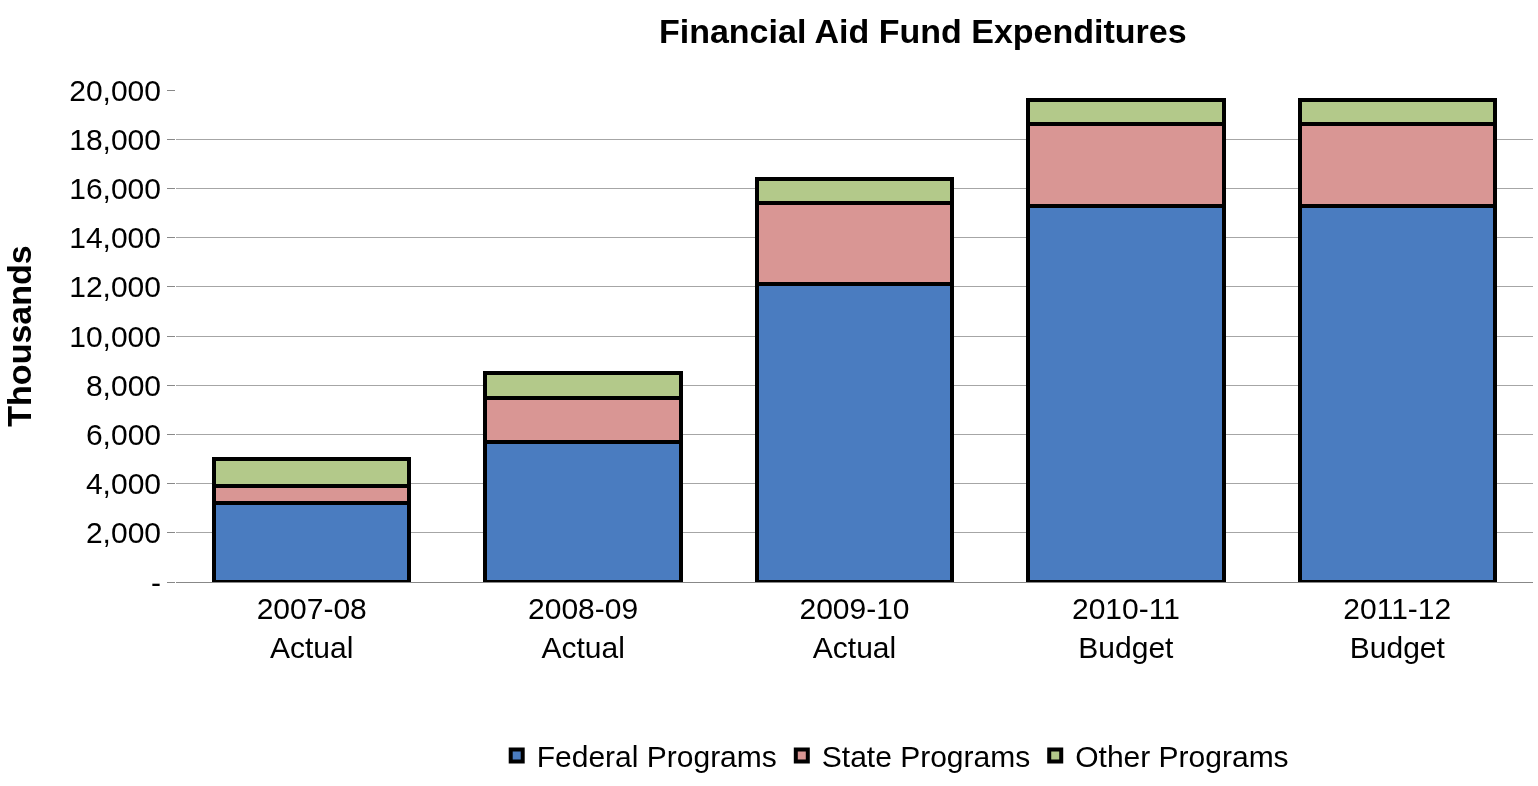 The width and height of the screenshot is (1538, 786). What do you see at coordinates (115, 188) in the screenshot?
I see `y-tick-label: 16,000` at bounding box center [115, 188].